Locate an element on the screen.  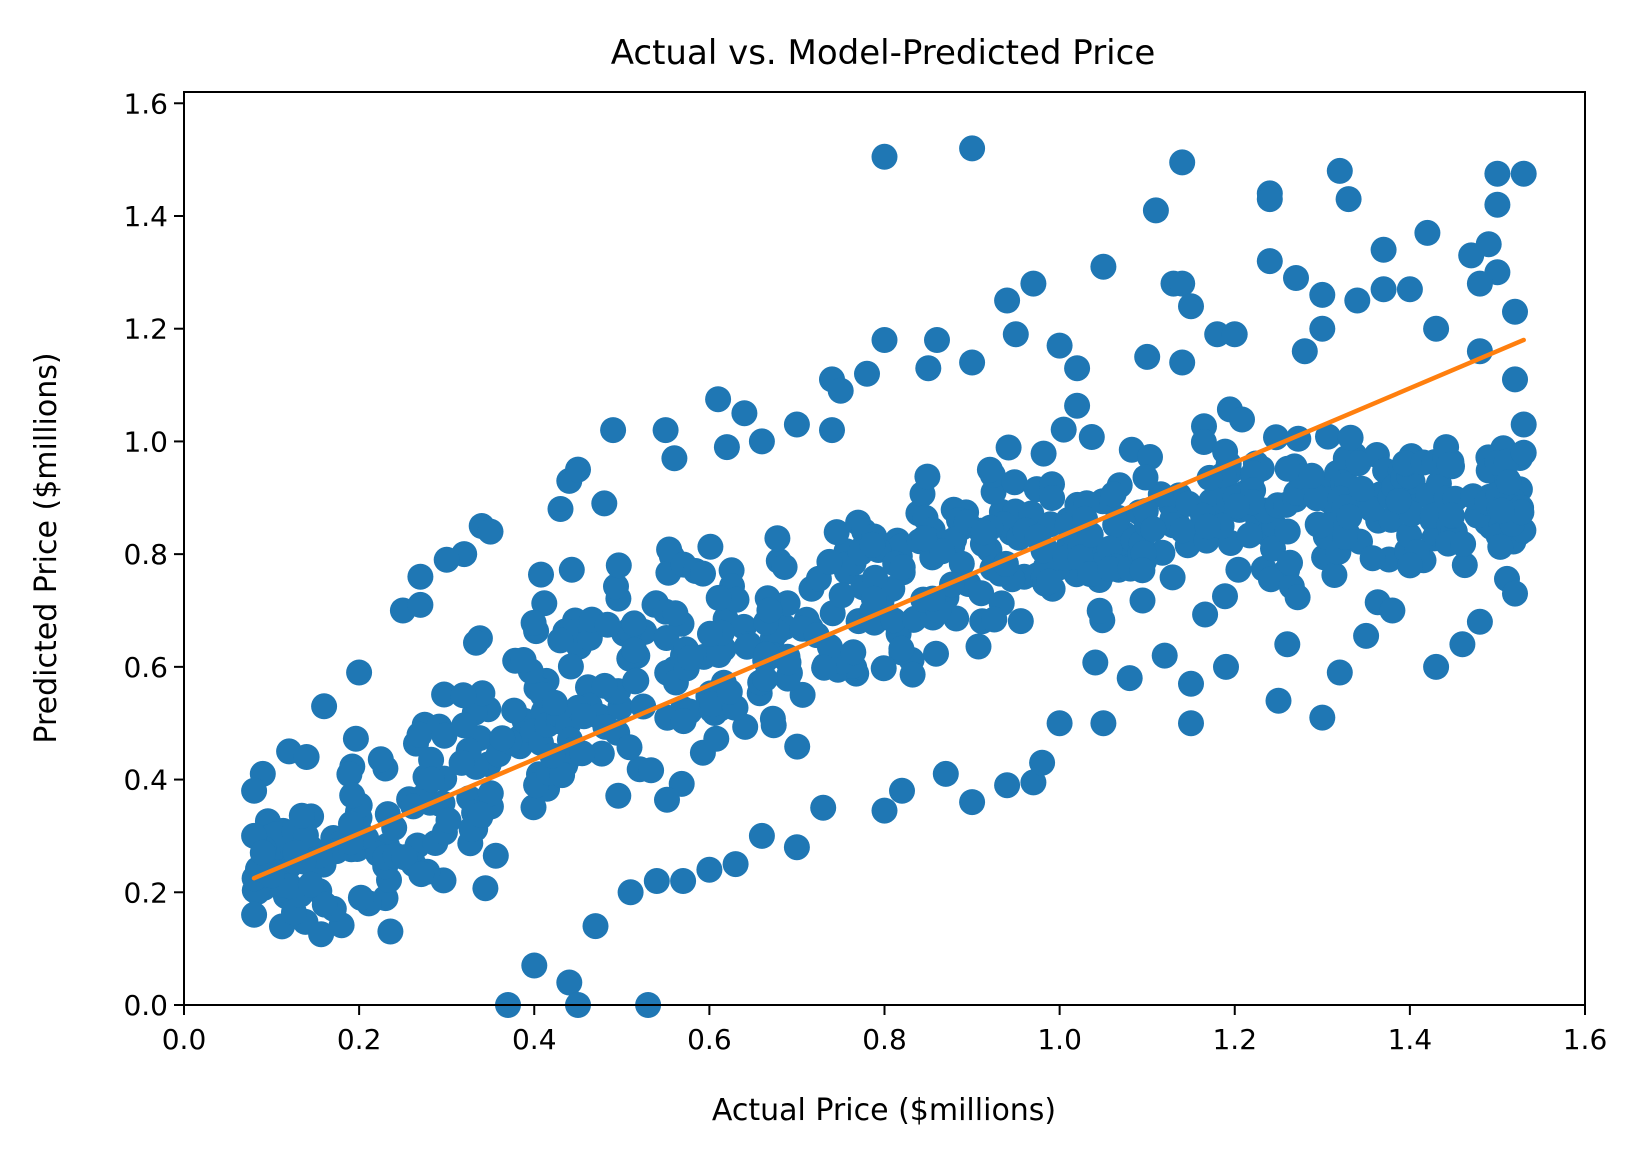
y-tick-label: 1.0 is located at coordinates (145, 441).